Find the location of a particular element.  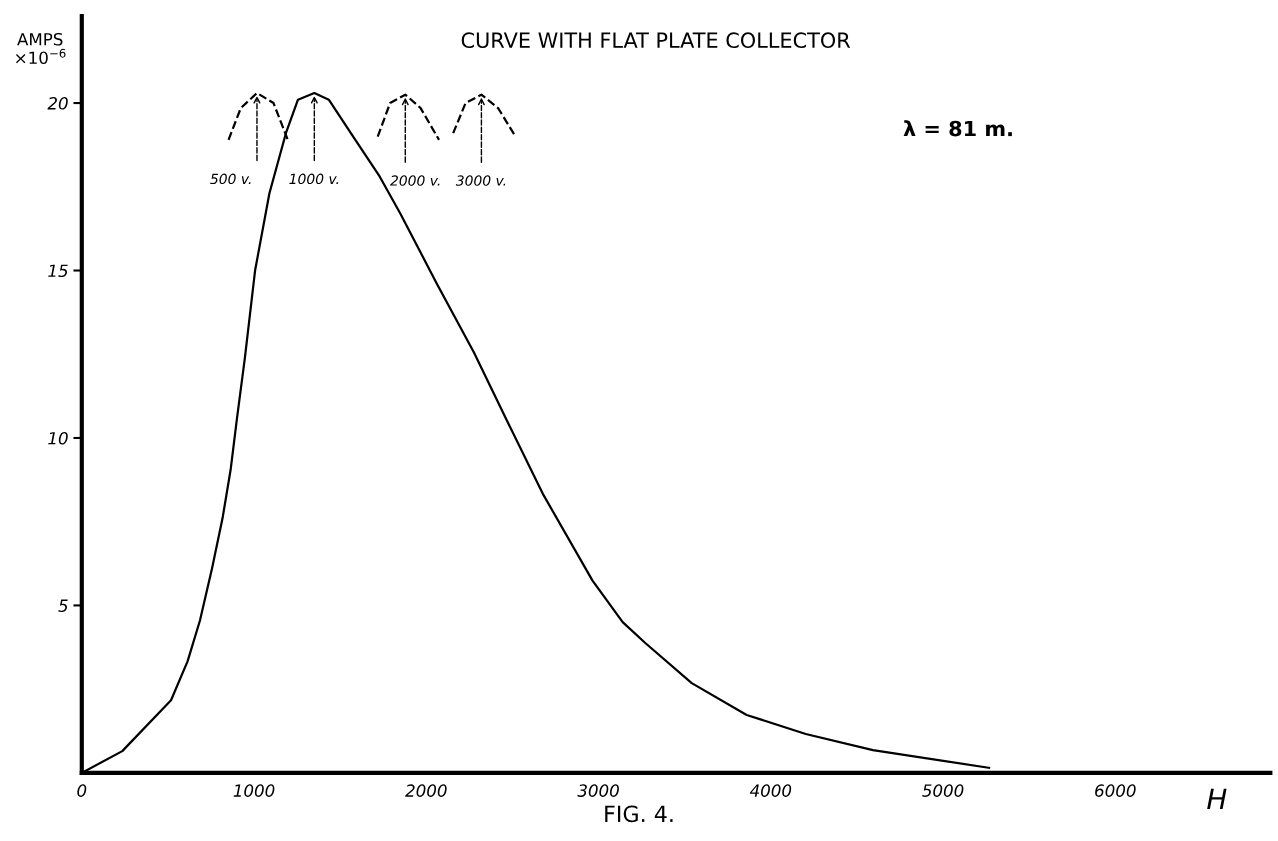

x-tick-label: 5000 is located at coordinates (943, 790).